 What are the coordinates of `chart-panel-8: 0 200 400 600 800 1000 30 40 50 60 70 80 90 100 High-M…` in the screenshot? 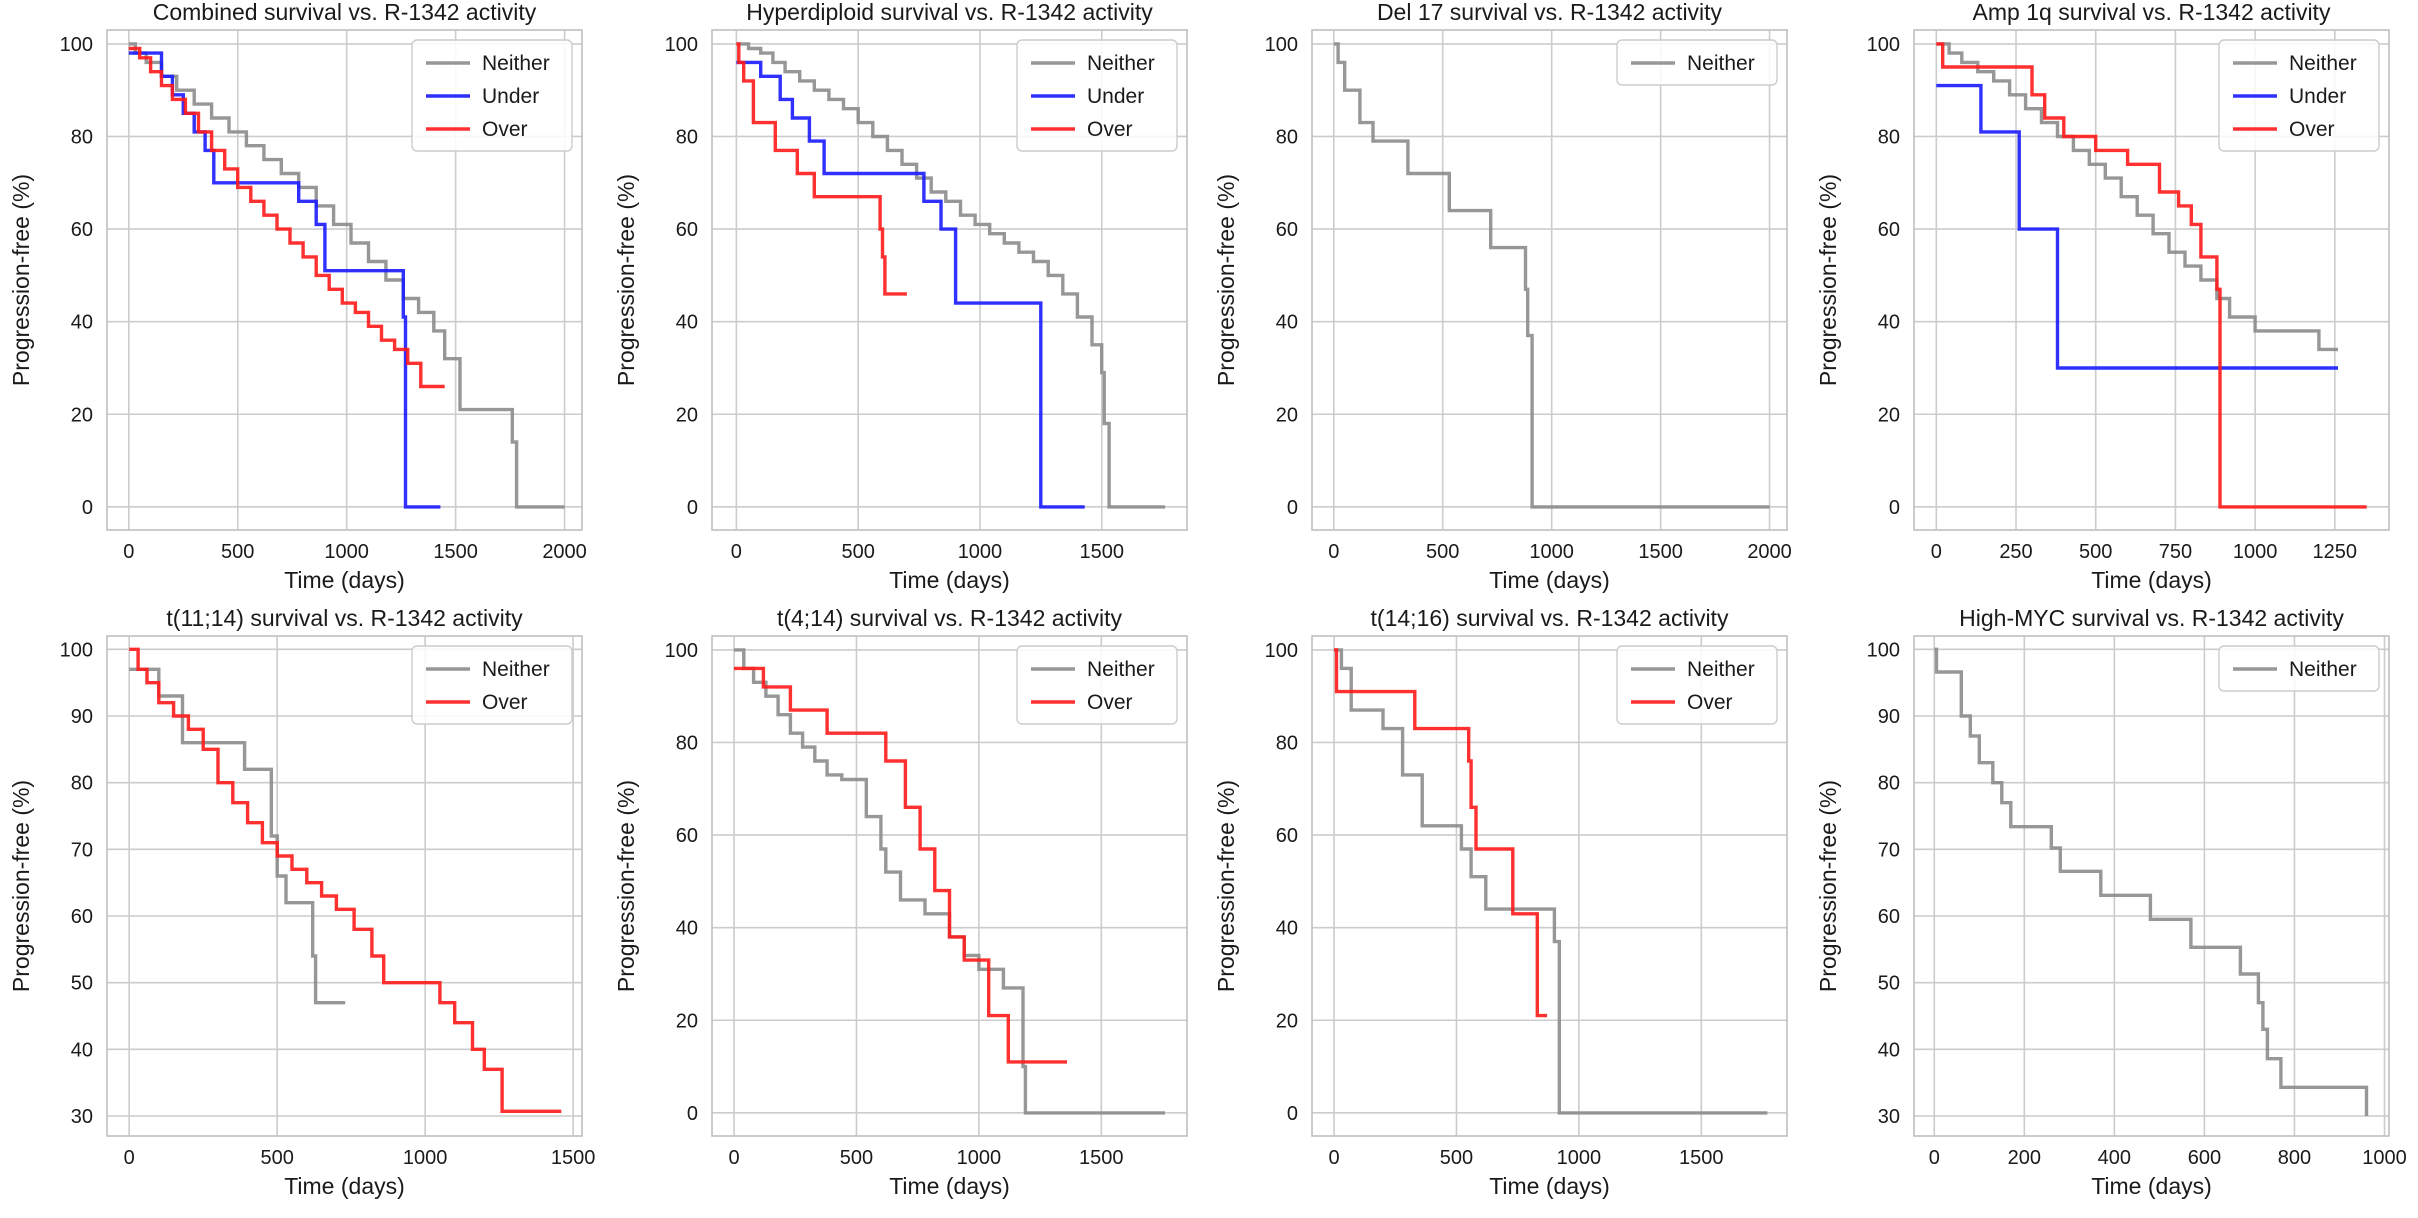 It's located at (2111, 902).